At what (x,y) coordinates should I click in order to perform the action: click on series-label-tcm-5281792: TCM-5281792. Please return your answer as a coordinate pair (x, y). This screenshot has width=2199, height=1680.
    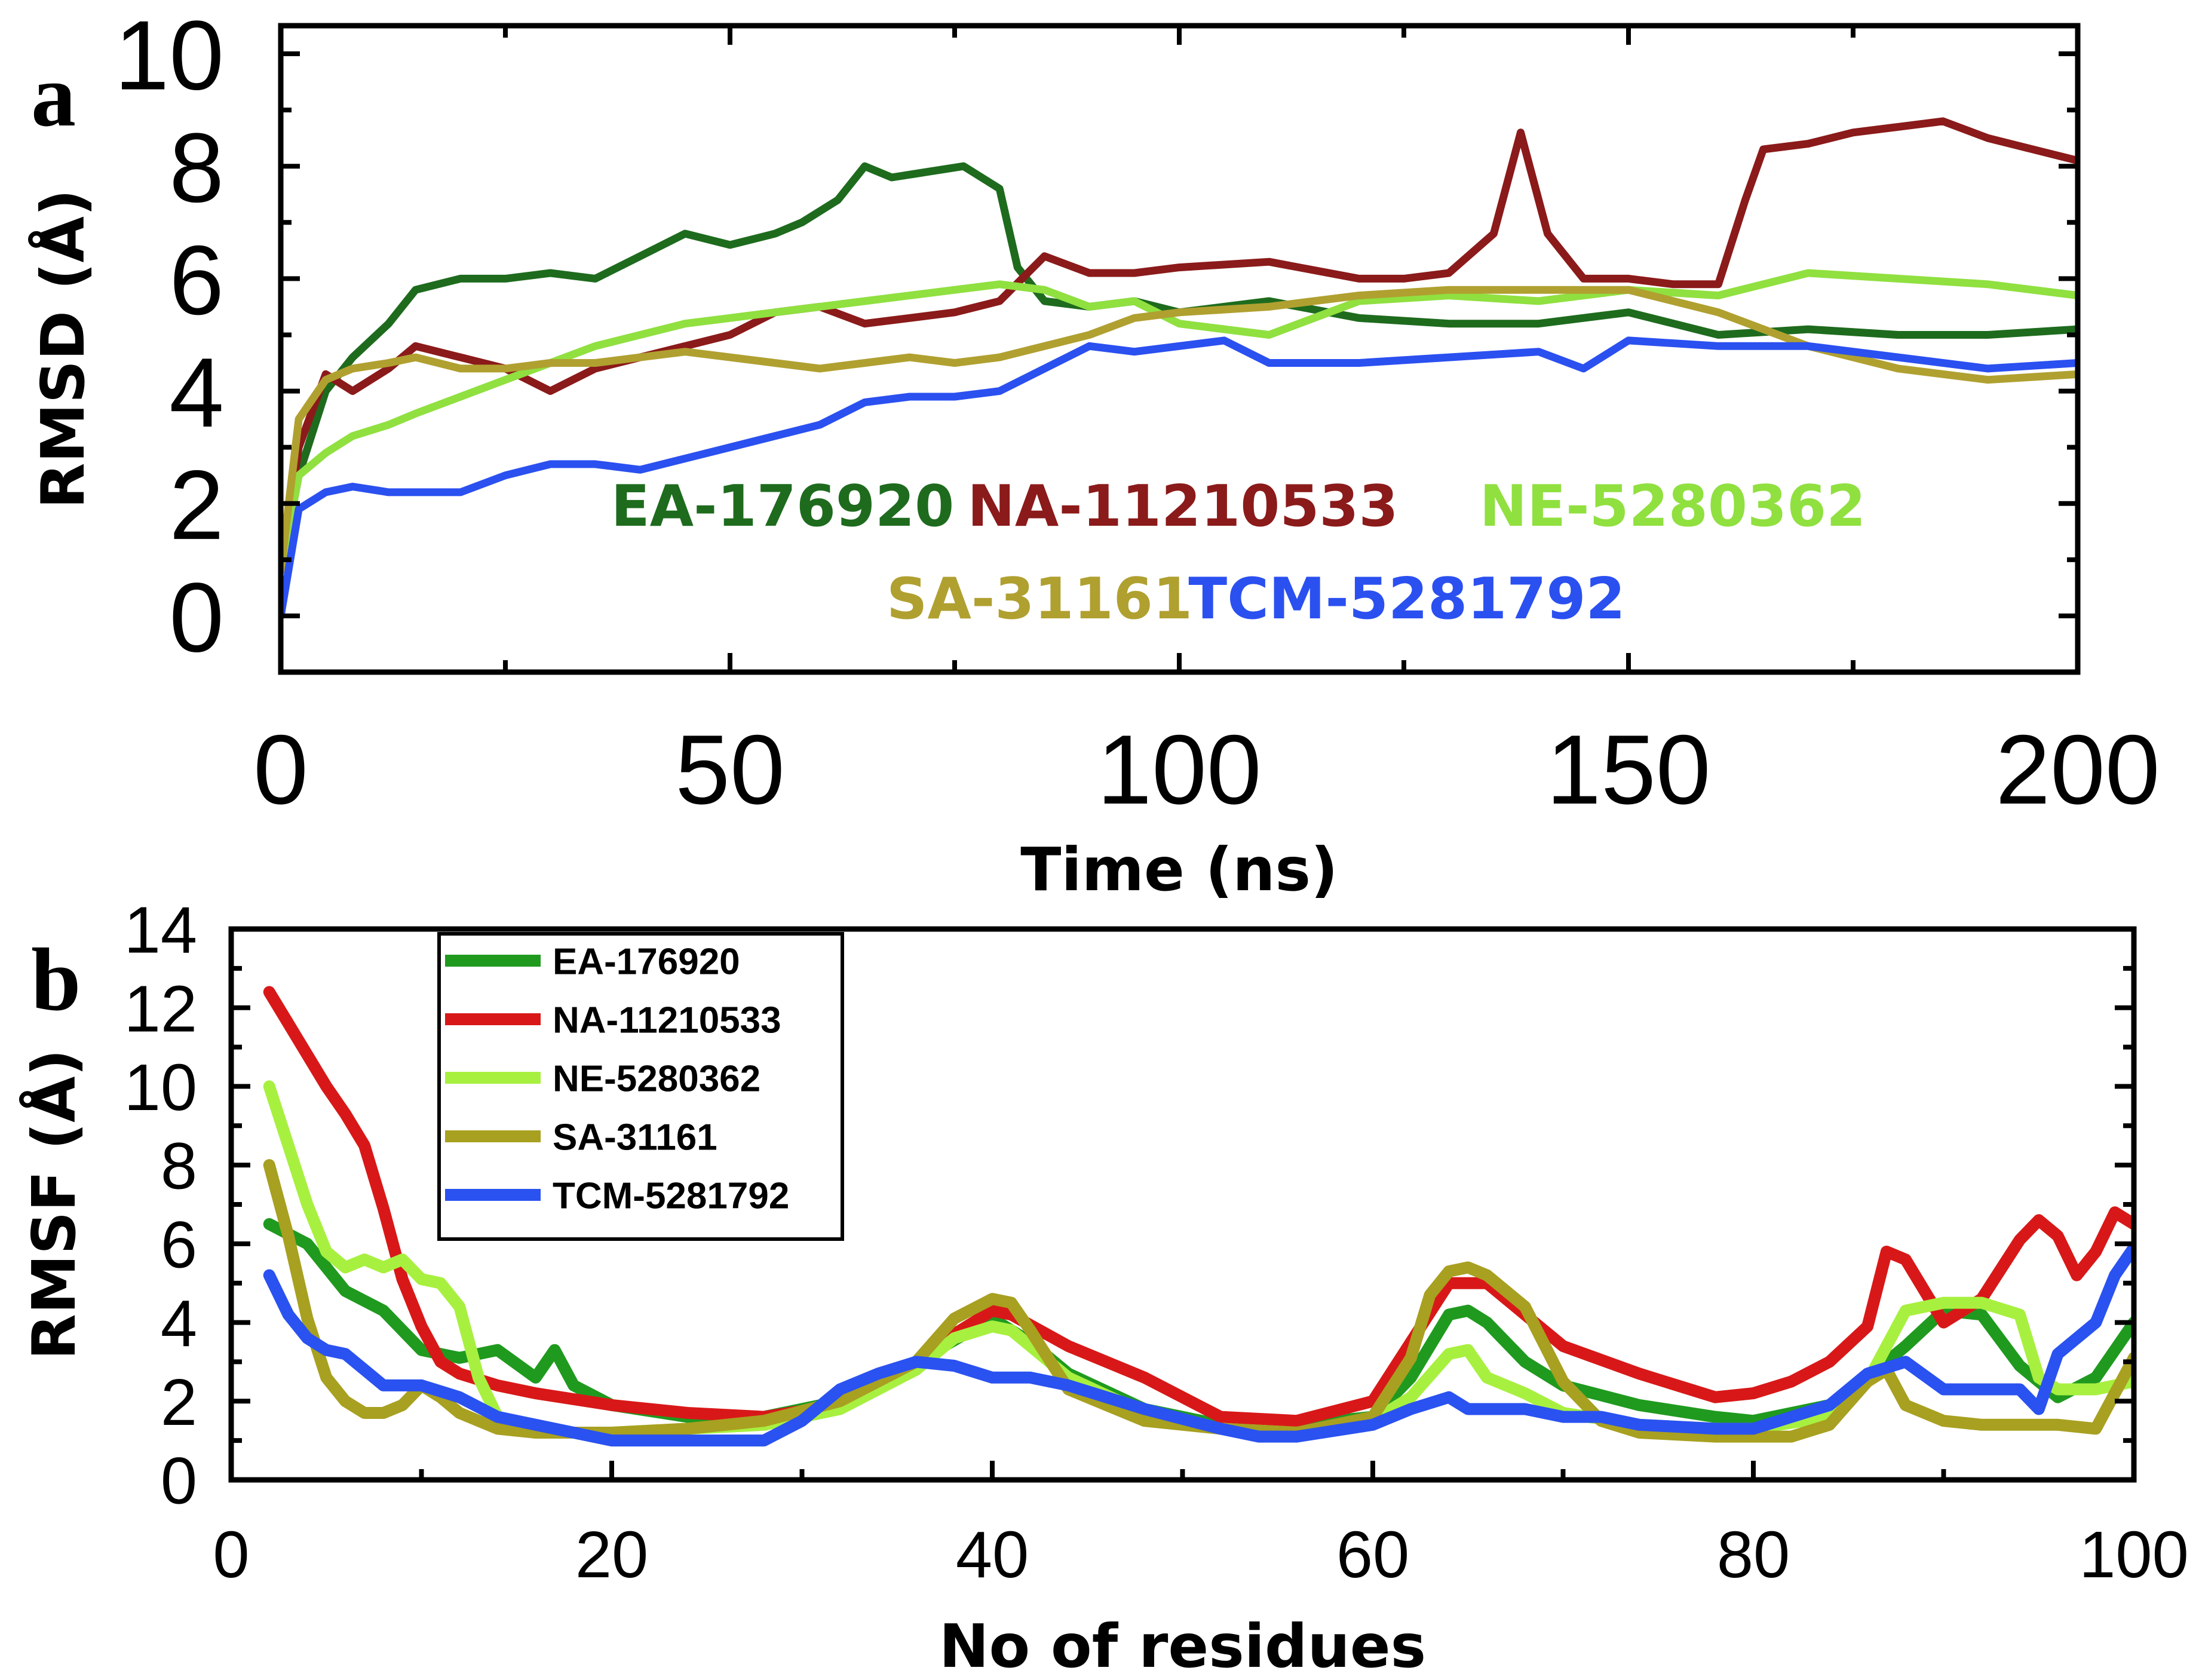
    Looking at the image, I should click on (1406, 599).